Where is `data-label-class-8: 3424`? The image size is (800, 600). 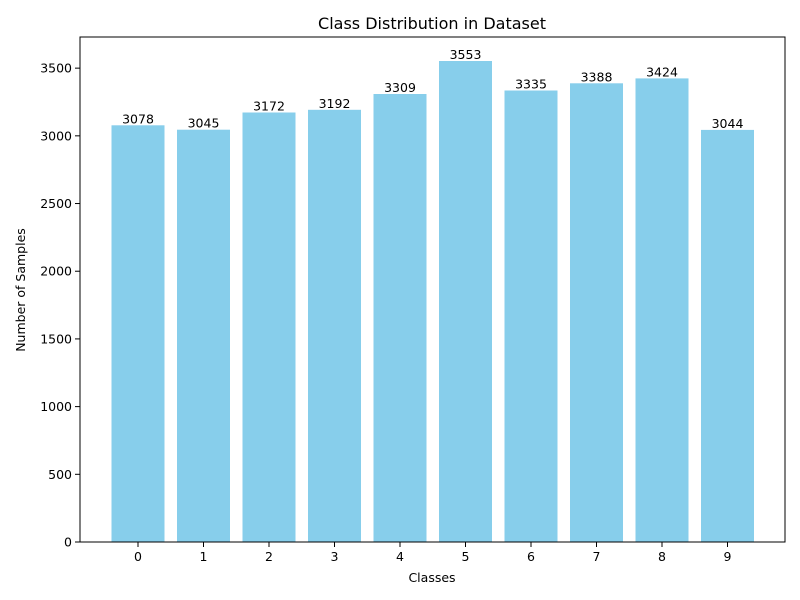 data-label-class-8: 3424 is located at coordinates (662, 71).